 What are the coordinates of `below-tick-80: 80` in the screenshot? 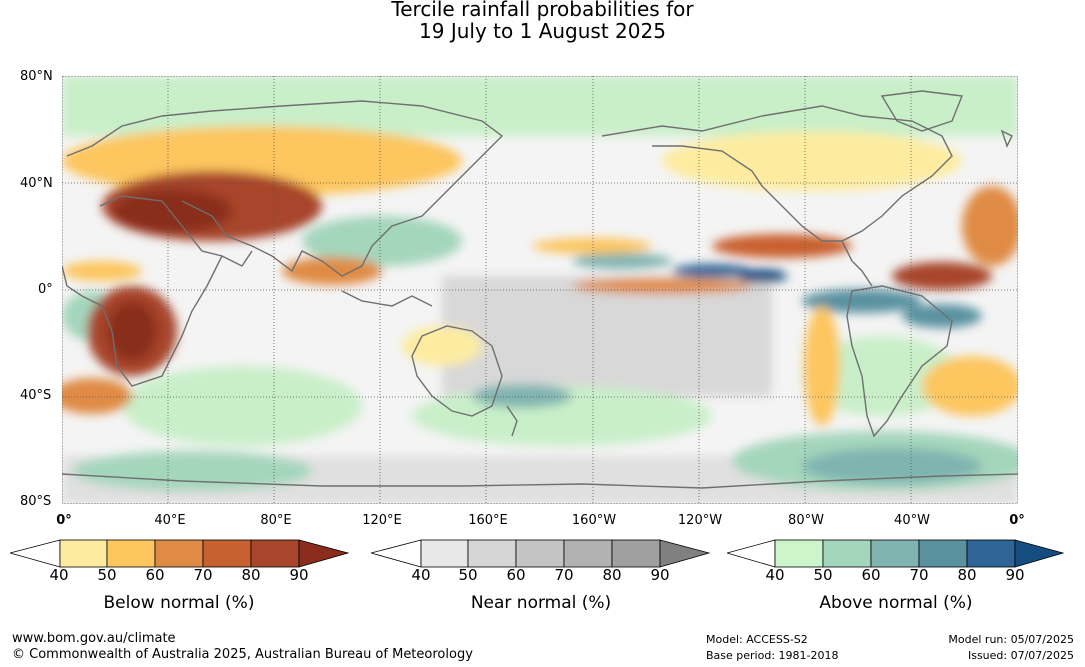 It's located at (251, 575).